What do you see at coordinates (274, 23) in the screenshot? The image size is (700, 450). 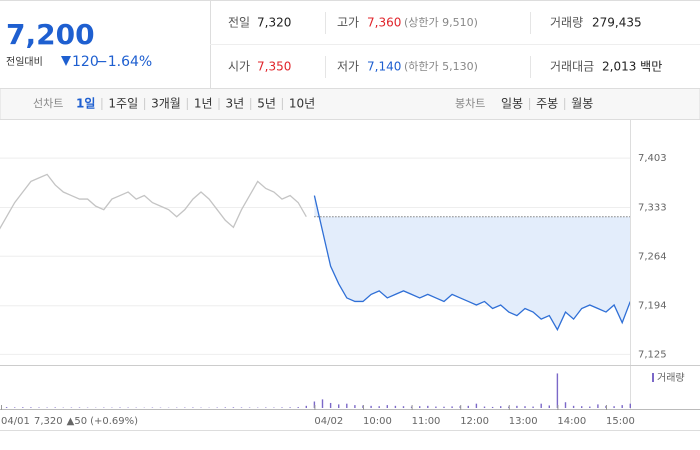 I see `quote-value: 7,320` at bounding box center [274, 23].